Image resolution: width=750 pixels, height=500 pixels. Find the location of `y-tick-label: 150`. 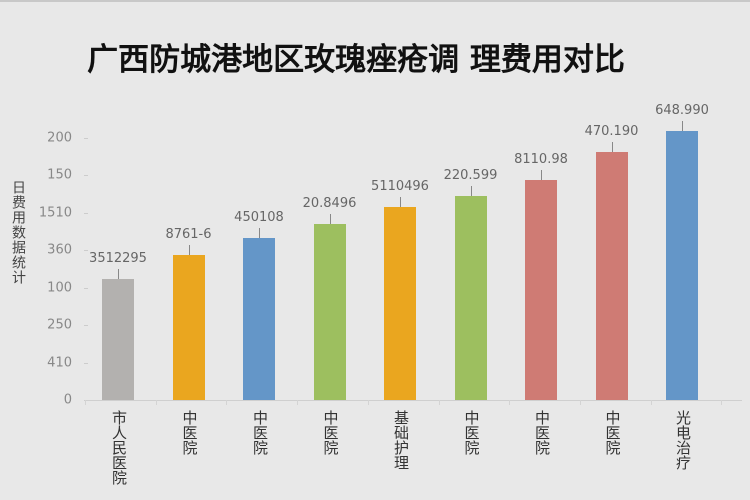

y-tick-label: 150 is located at coordinates (59, 175).